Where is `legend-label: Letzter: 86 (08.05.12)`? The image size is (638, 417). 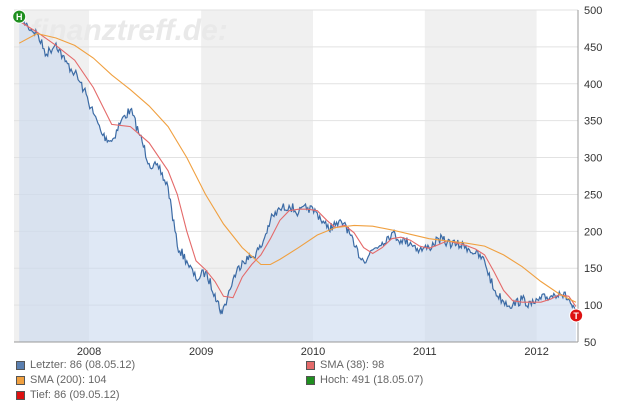
legend-label: Letzter: 86 (08.05.12) is located at coordinates (83, 365).